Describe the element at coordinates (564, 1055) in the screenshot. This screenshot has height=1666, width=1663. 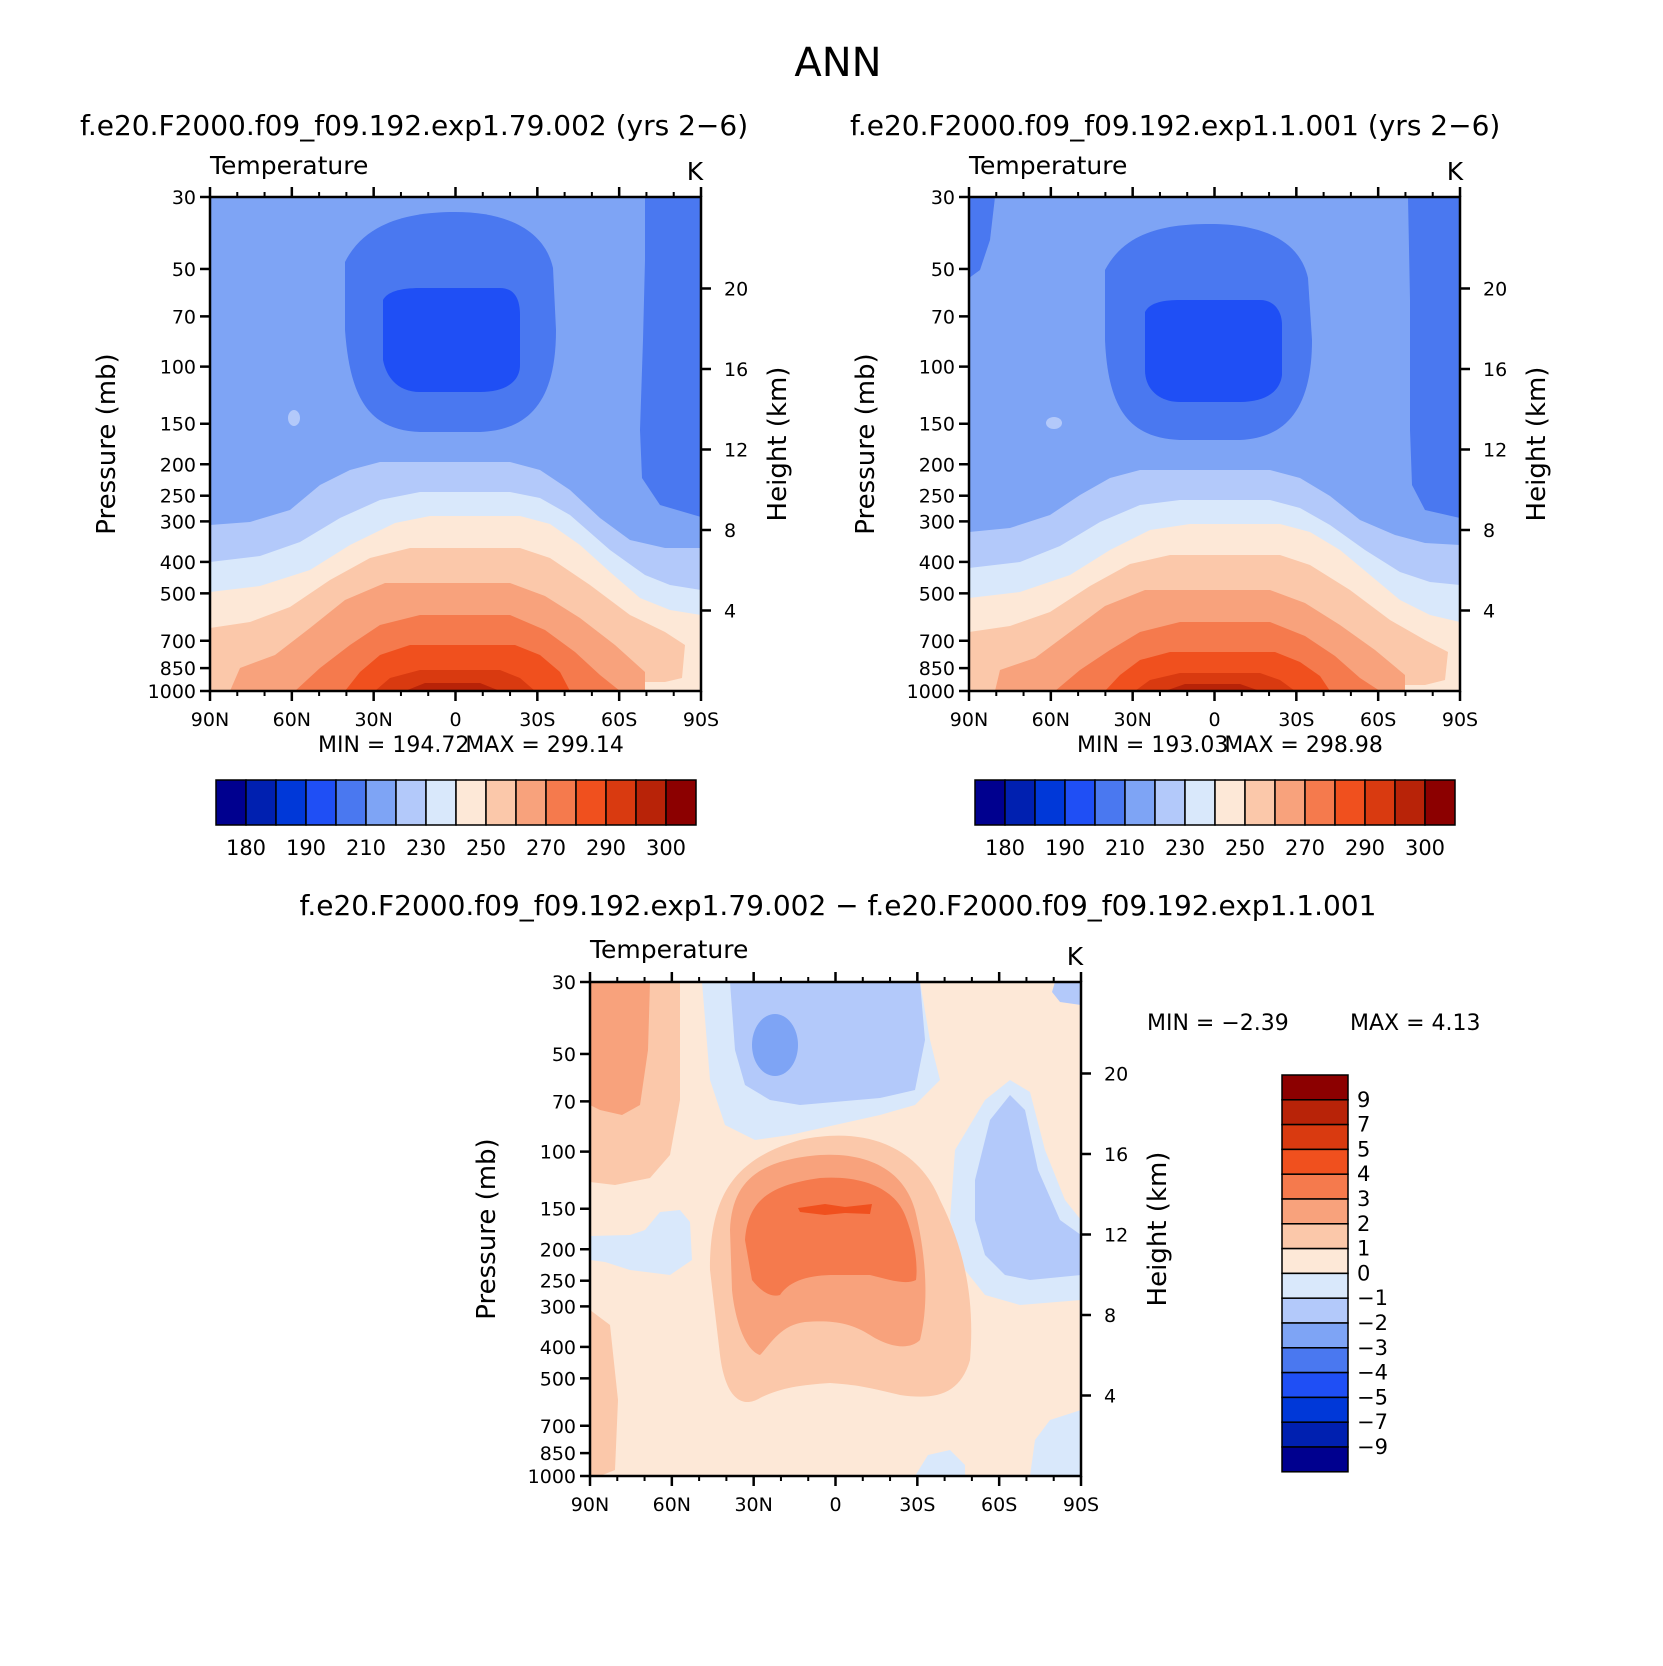
I see `y-tick-label: 50` at that location.